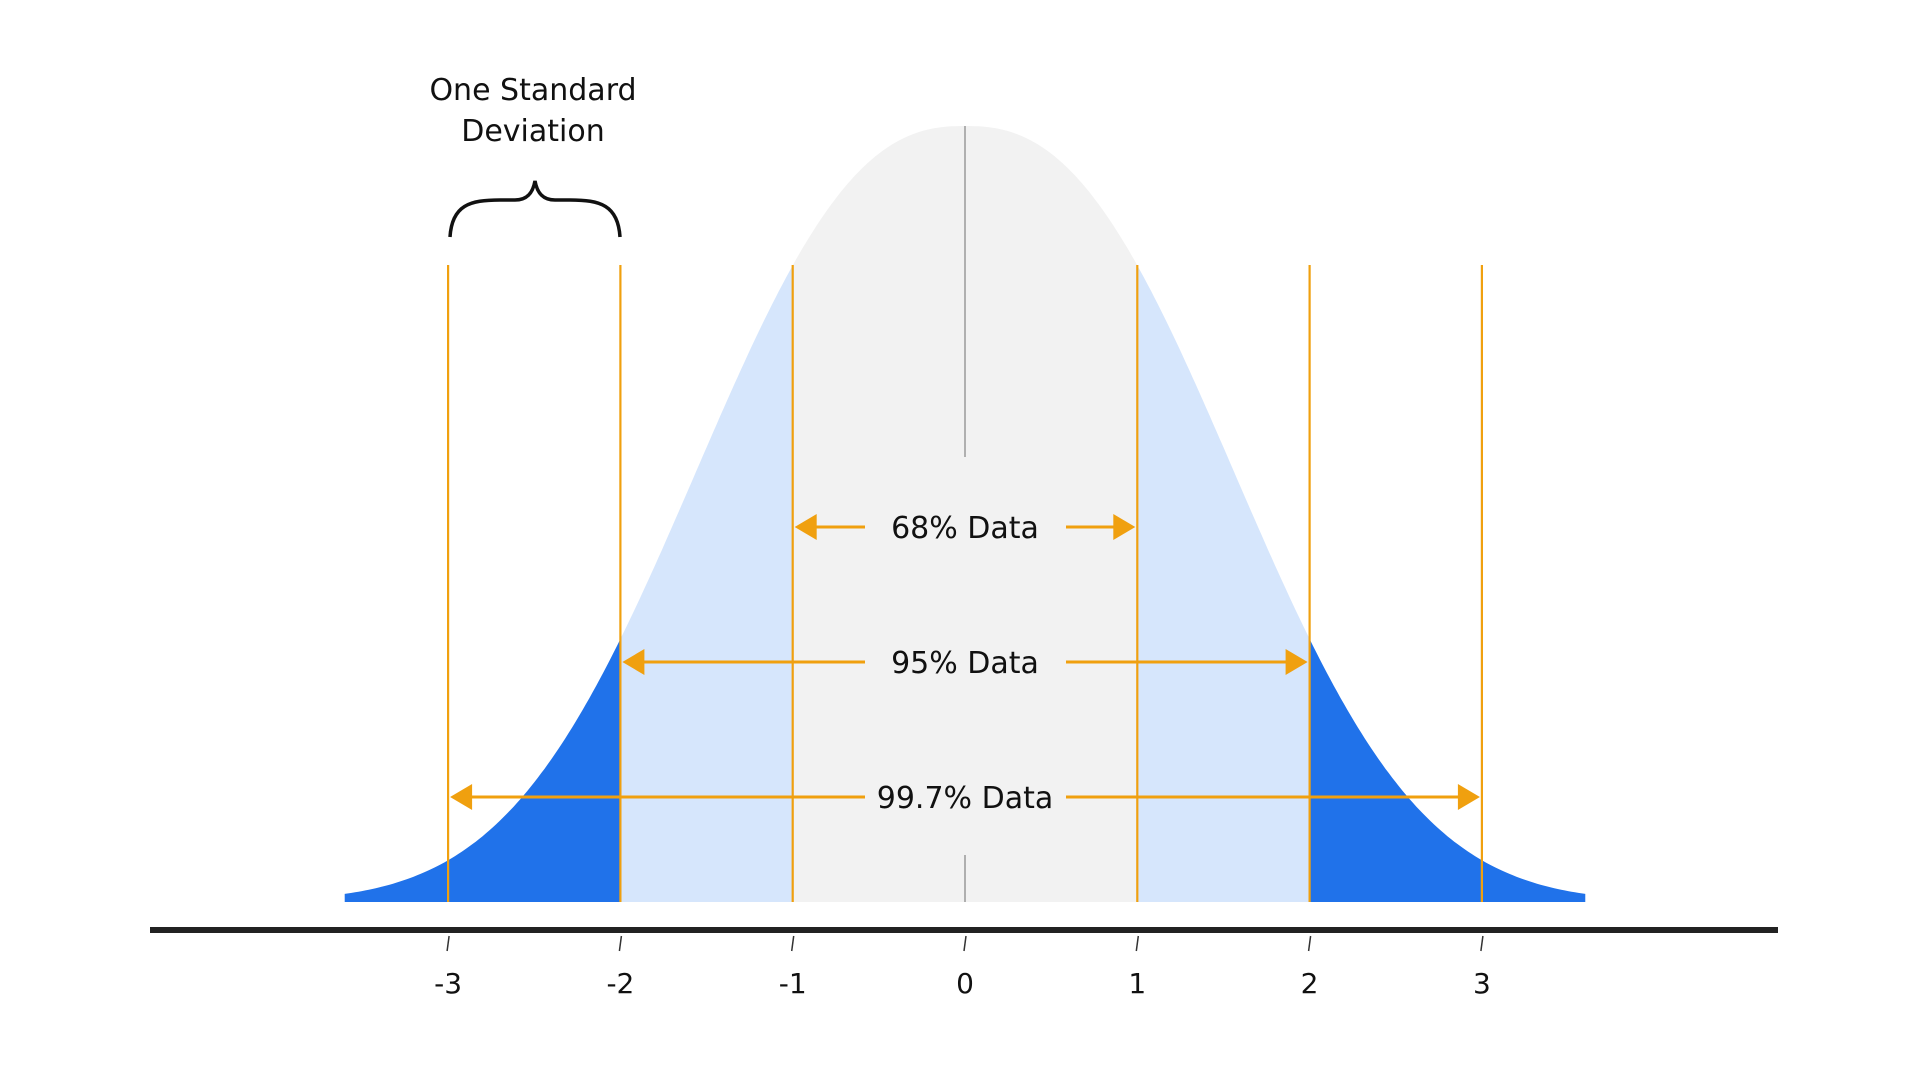 The width and height of the screenshot is (1920, 1067). What do you see at coordinates (448, 983) in the screenshot?
I see `tick-label: -3` at bounding box center [448, 983].